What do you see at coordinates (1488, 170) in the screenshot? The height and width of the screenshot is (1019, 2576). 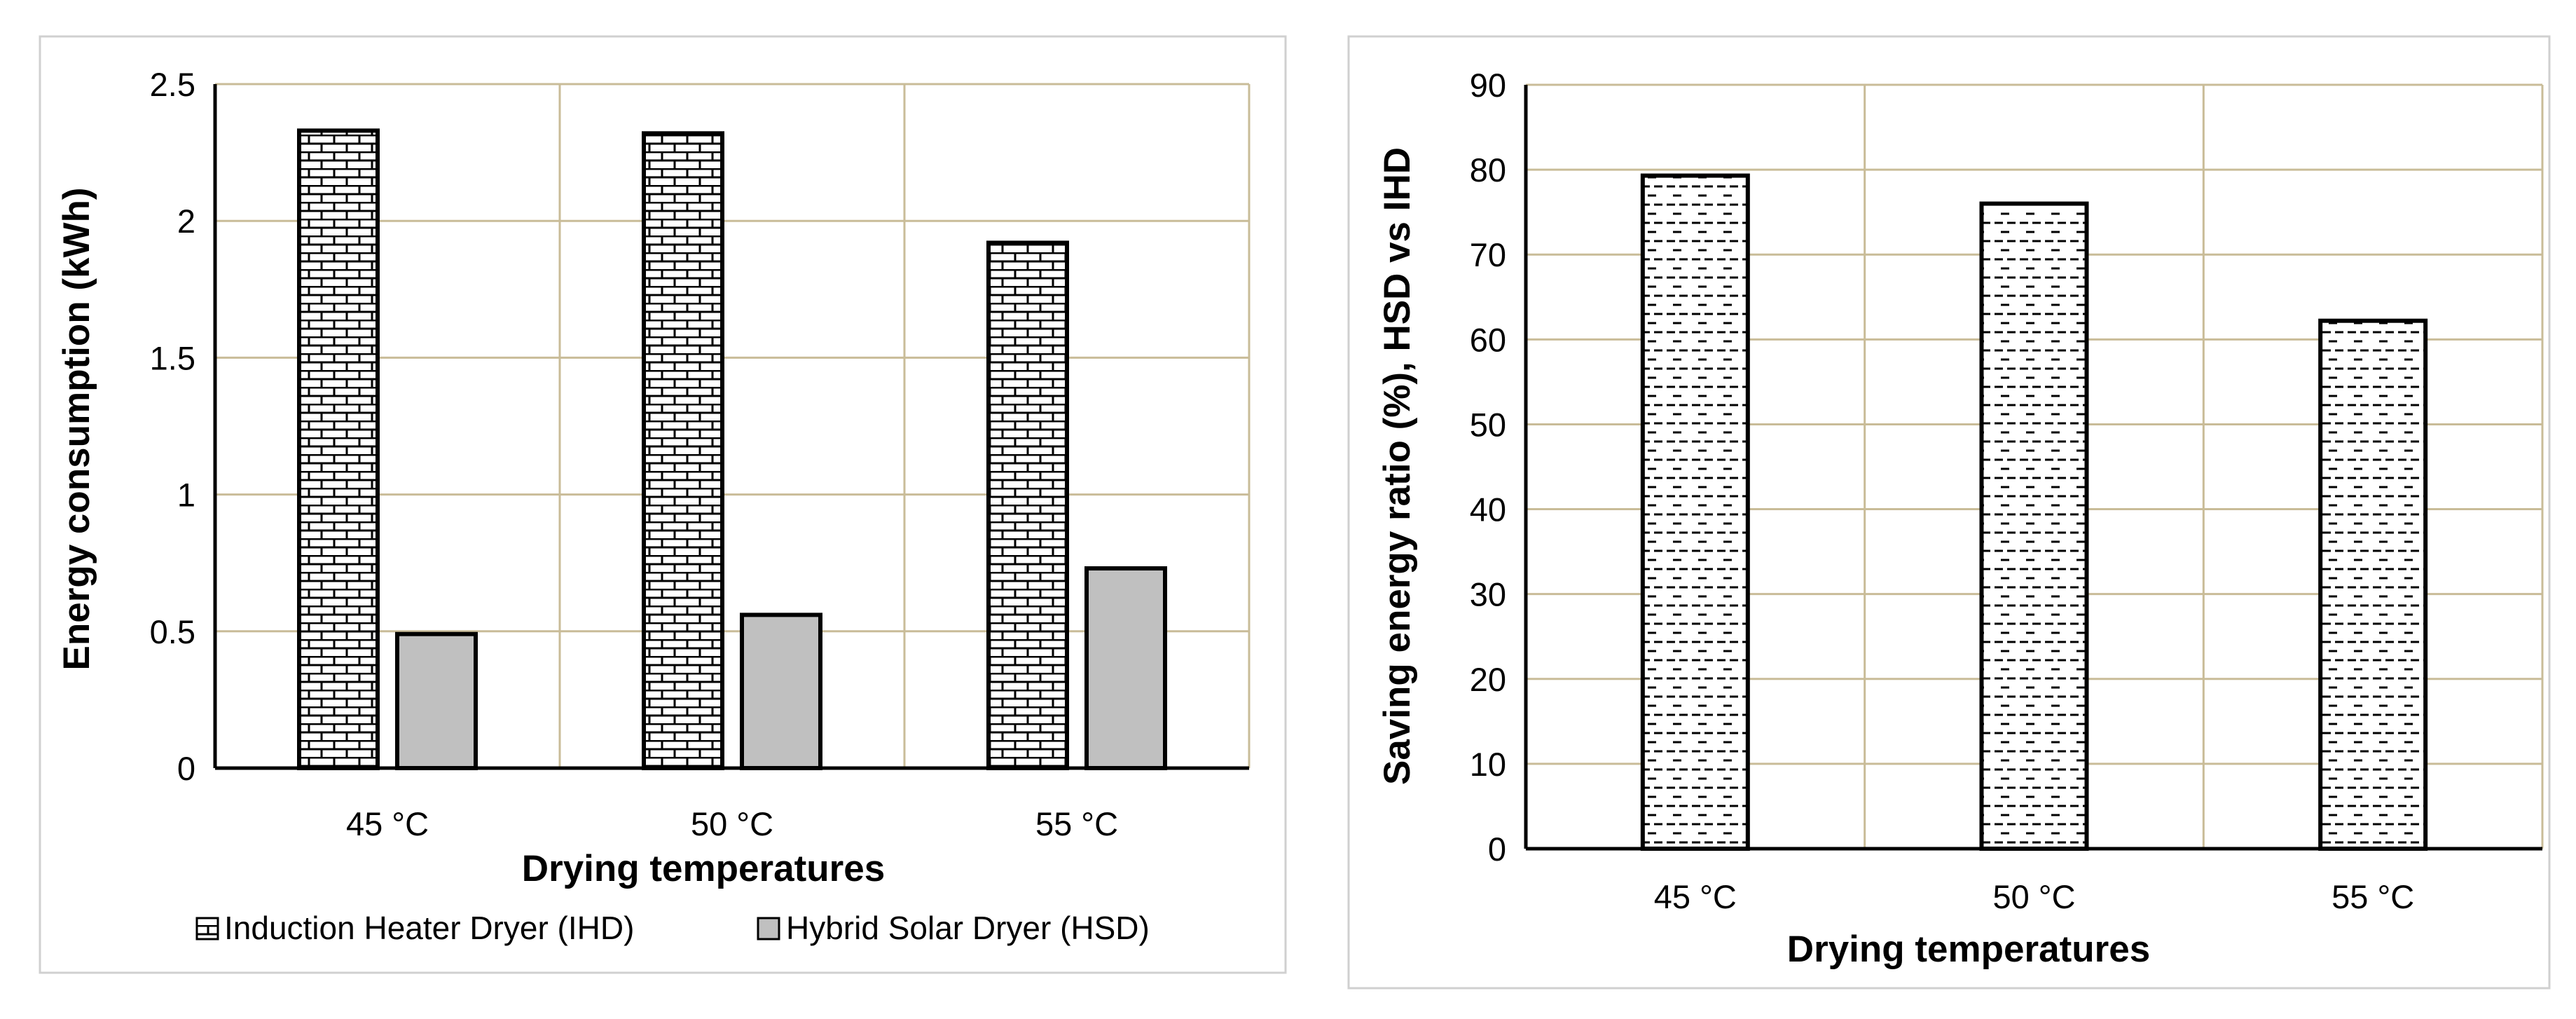 I see `y-tick-label: 80` at bounding box center [1488, 170].